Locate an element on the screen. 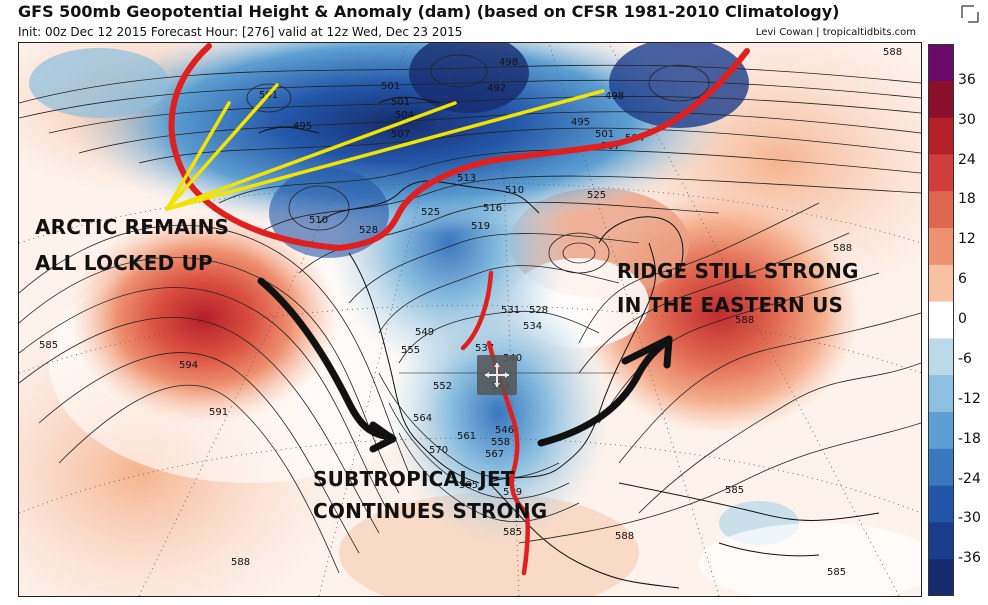 Image resolution: width=988 pixels, height=605 pixels. colorbar-tick-label: -36 is located at coordinates (969, 558).